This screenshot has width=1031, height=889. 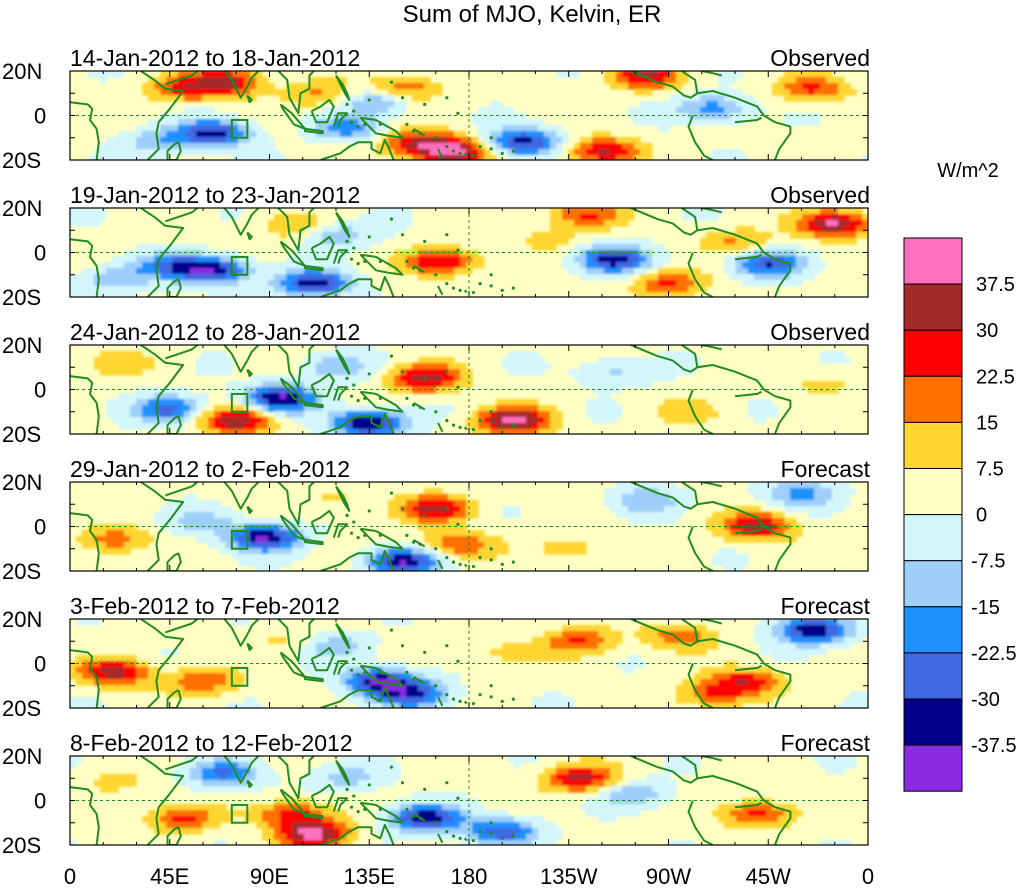 I want to click on lon-label: 90E, so click(x=269, y=876).